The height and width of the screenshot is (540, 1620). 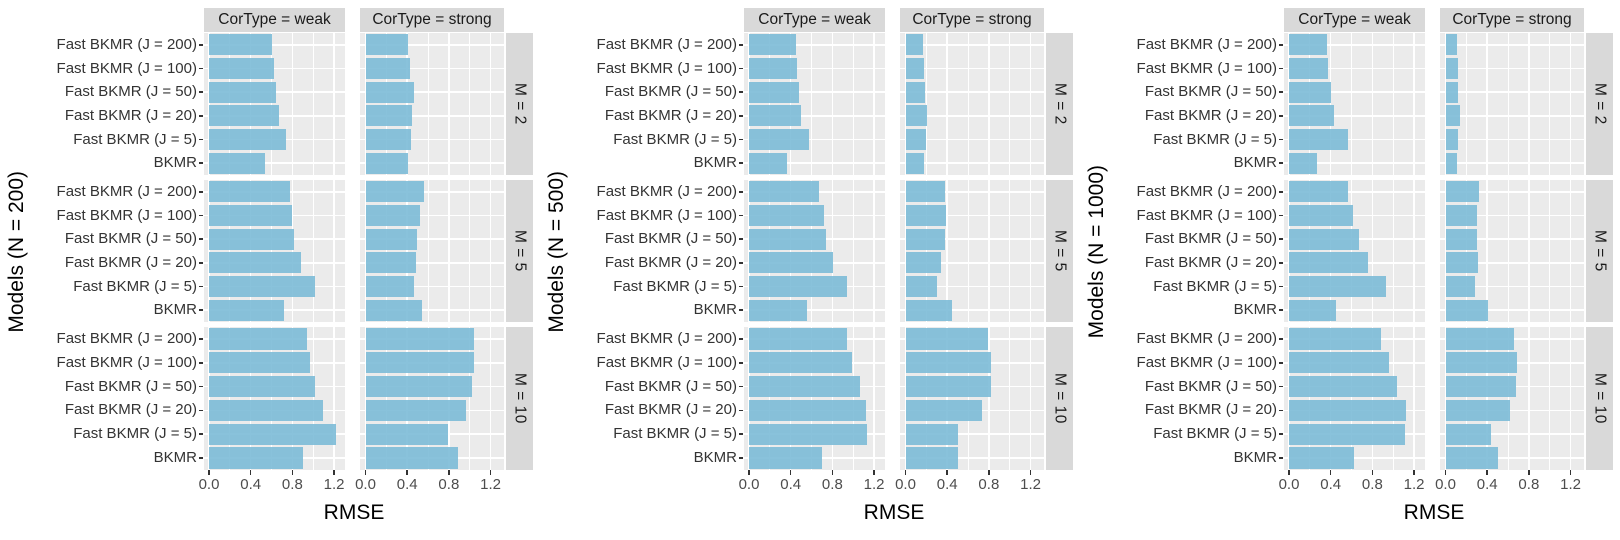 I want to click on facet-row-strip: M = 2, so click(x=1599, y=104).